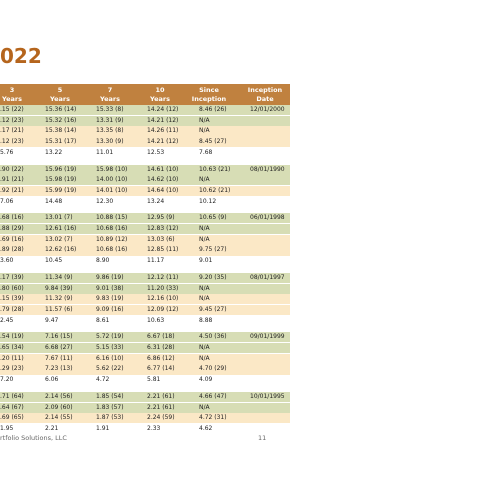 The width and height of the screenshot is (480, 480). Describe the element at coordinates (12, 337) in the screenshot. I see `table-cell: .54 (19)` at that location.